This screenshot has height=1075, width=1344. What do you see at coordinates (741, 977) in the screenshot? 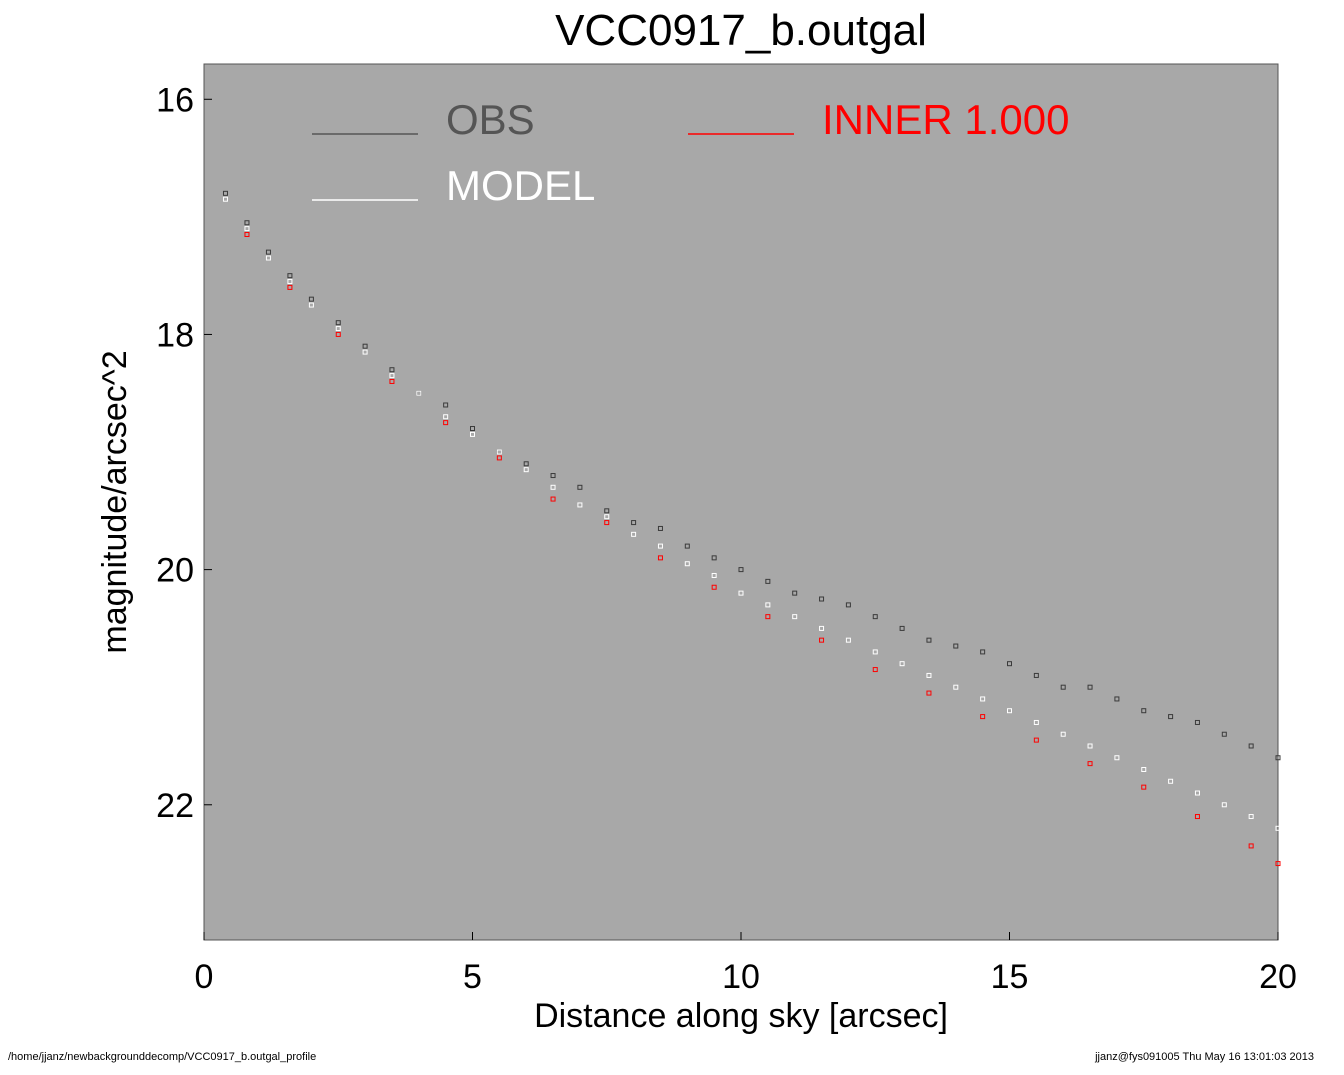
I see `x-tick-label: 10` at bounding box center [741, 977].